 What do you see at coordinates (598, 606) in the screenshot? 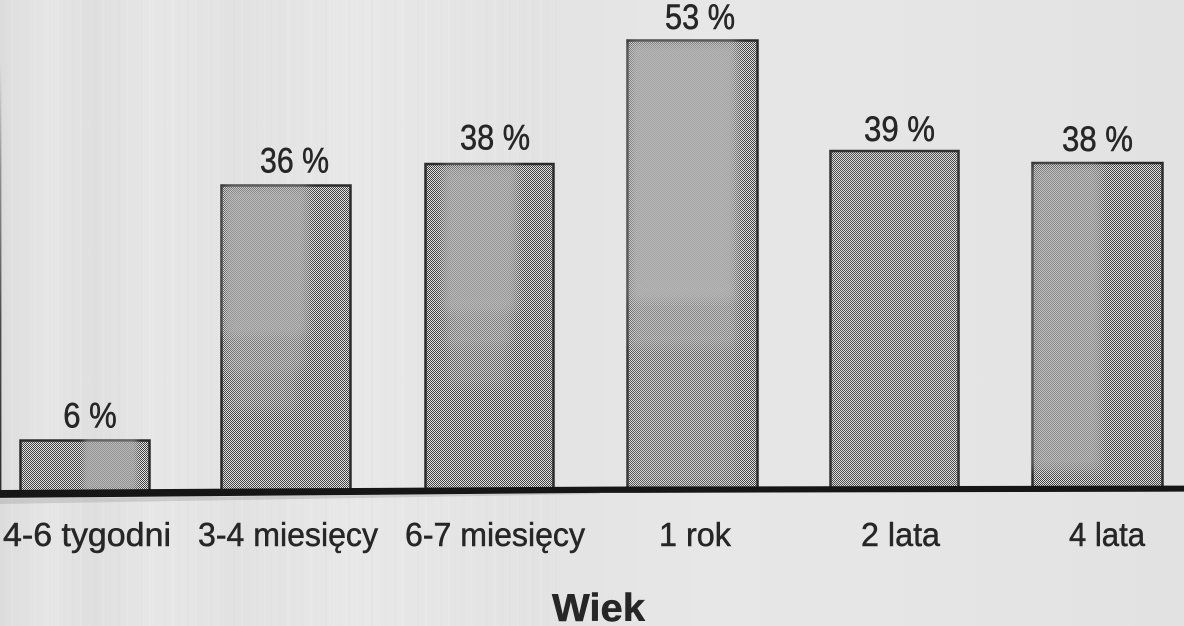
I see `svg-text: Wiek` at bounding box center [598, 606].